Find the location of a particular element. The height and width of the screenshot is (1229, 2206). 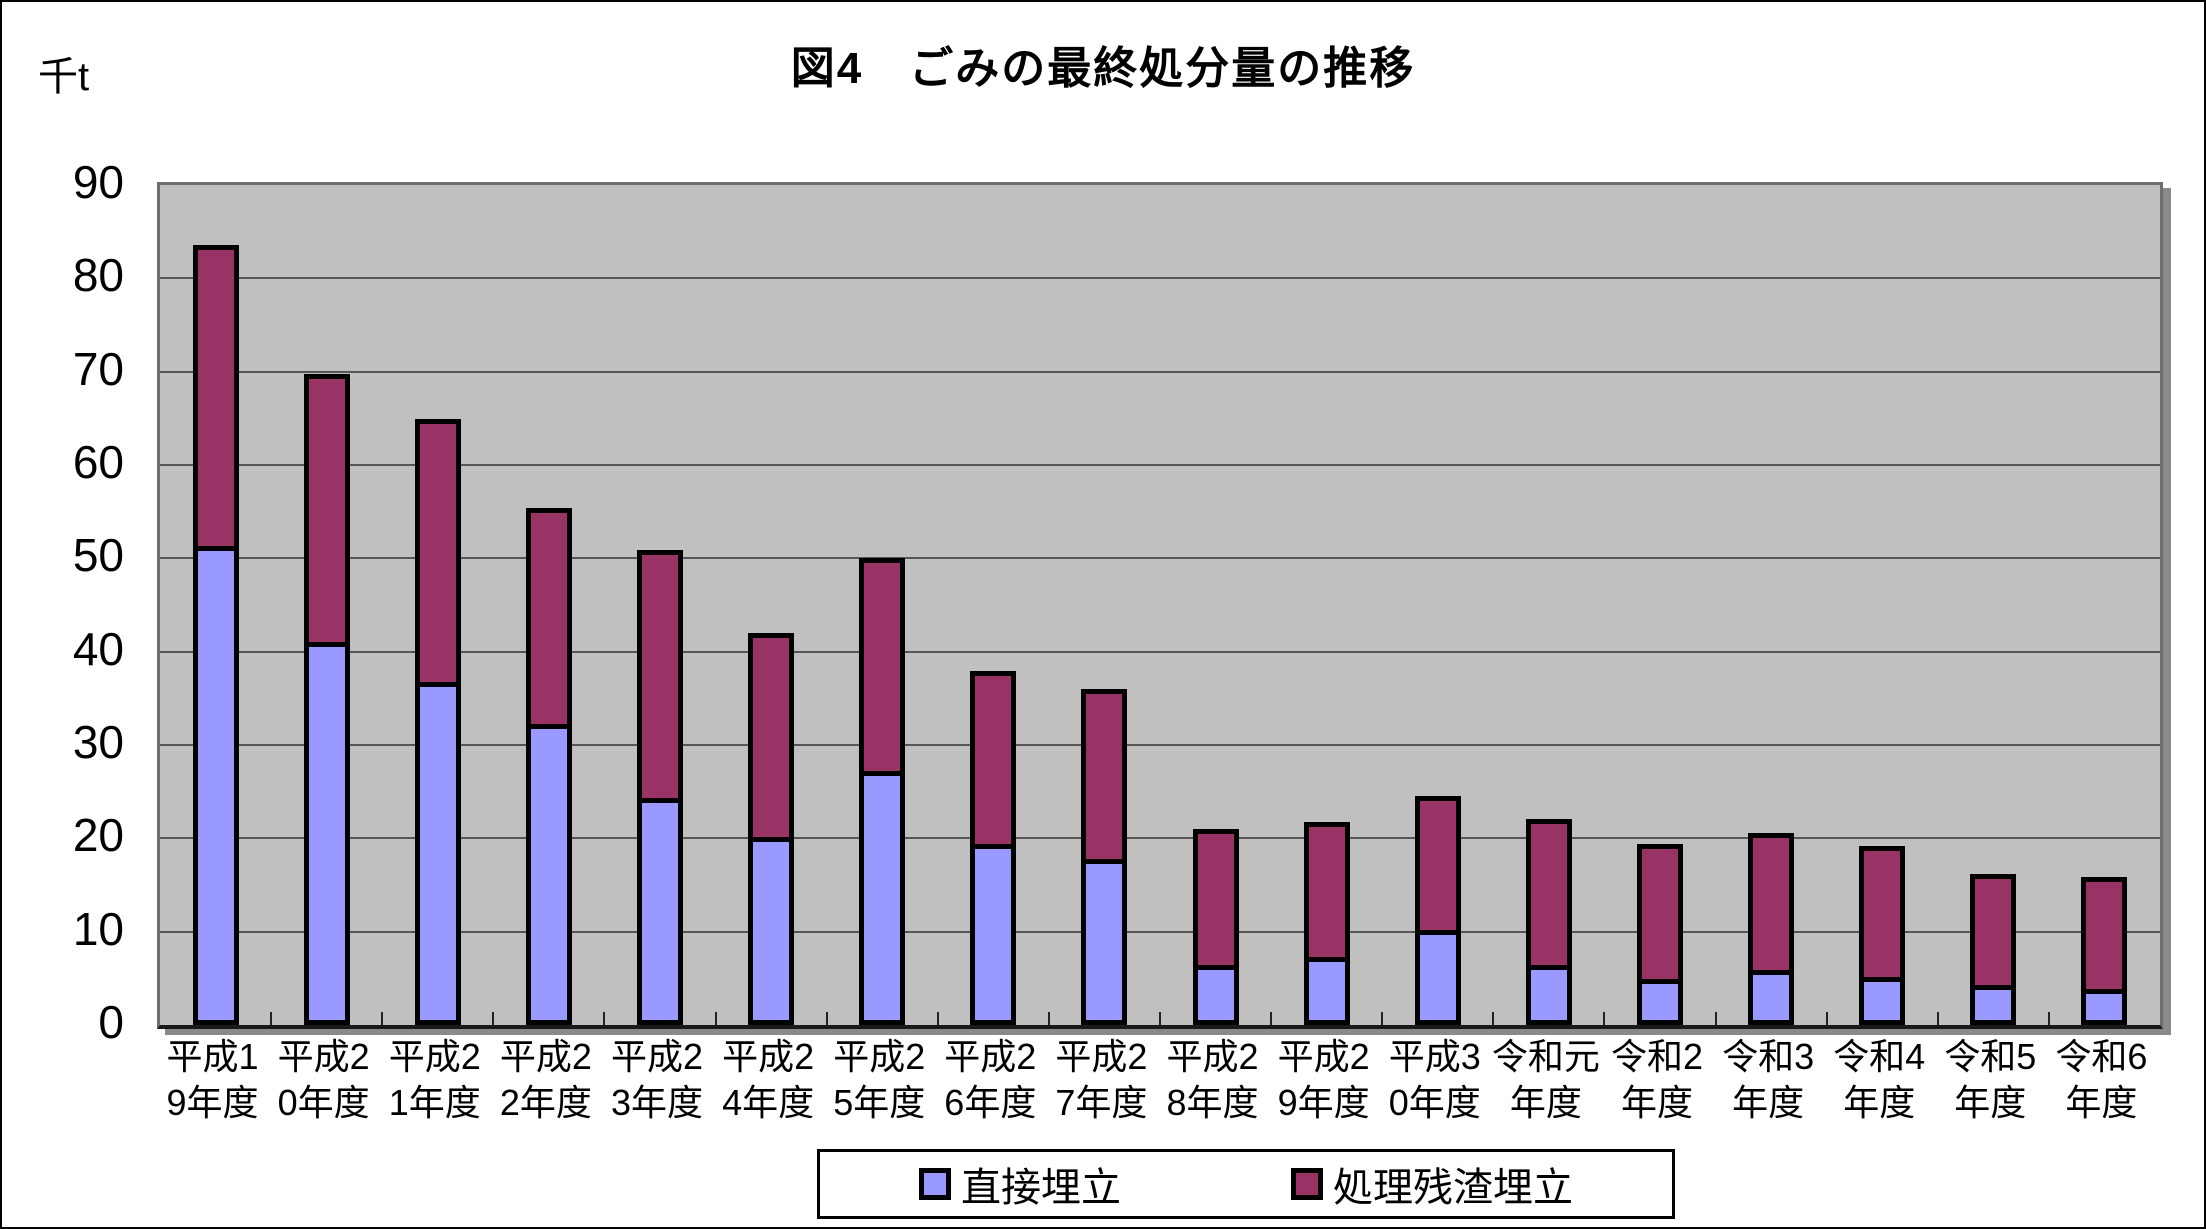

y-axis-label-20: 20 is located at coordinates (98, 835).